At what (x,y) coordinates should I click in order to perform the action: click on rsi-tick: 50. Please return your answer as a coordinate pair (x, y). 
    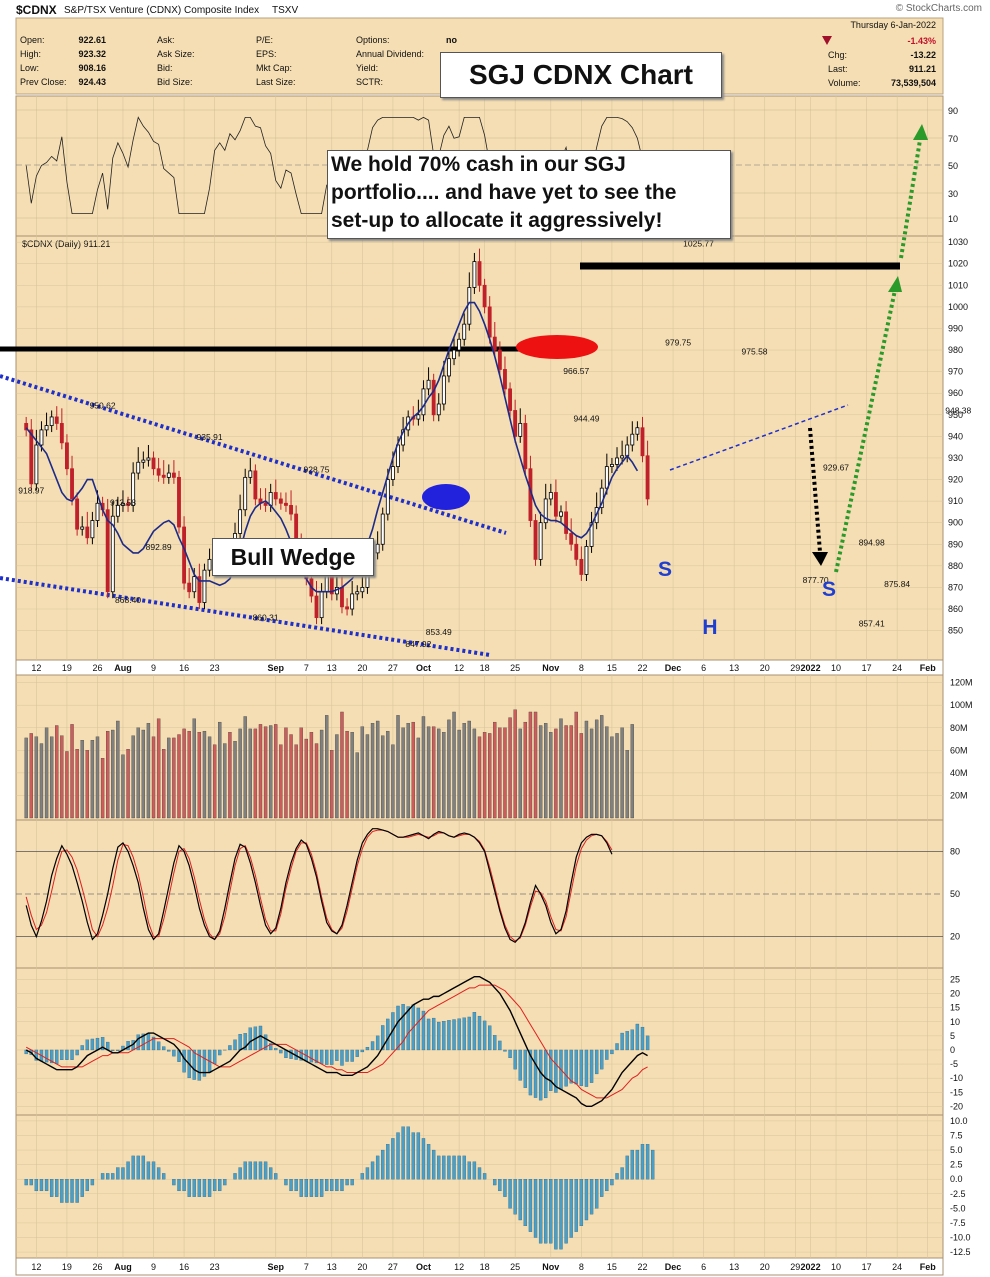
    Looking at the image, I should click on (953, 166).